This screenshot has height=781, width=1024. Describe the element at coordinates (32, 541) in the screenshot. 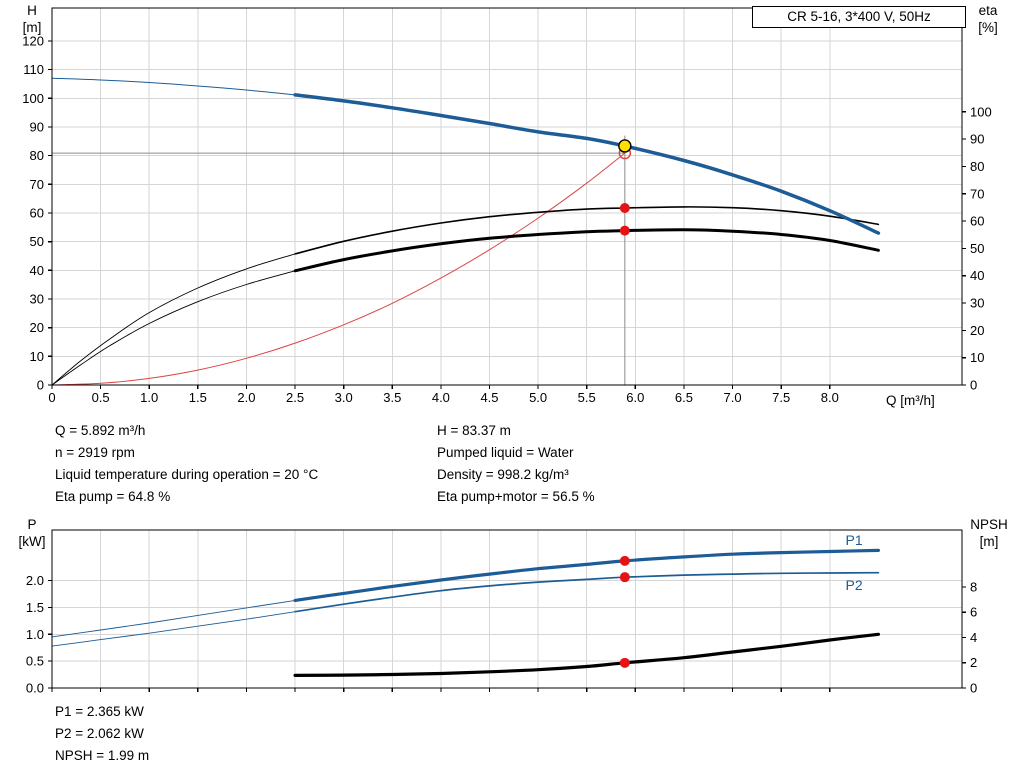

I see `power-axis-title-line2: [kW]` at that location.